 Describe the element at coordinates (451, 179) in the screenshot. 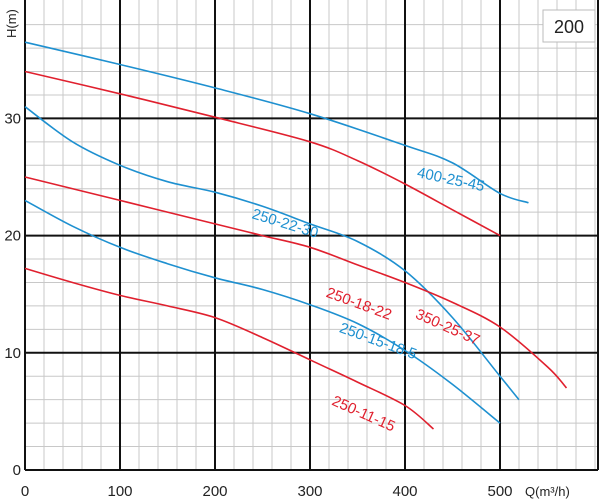

I see `series-label-400-25-45: 400-25-45` at that location.